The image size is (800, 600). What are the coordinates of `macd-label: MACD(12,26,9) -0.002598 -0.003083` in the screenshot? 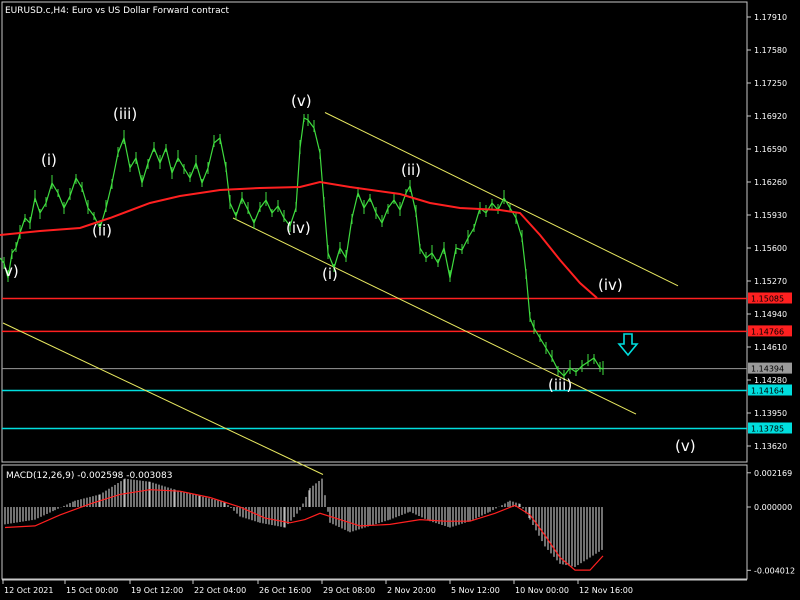 It's located at (89, 476).